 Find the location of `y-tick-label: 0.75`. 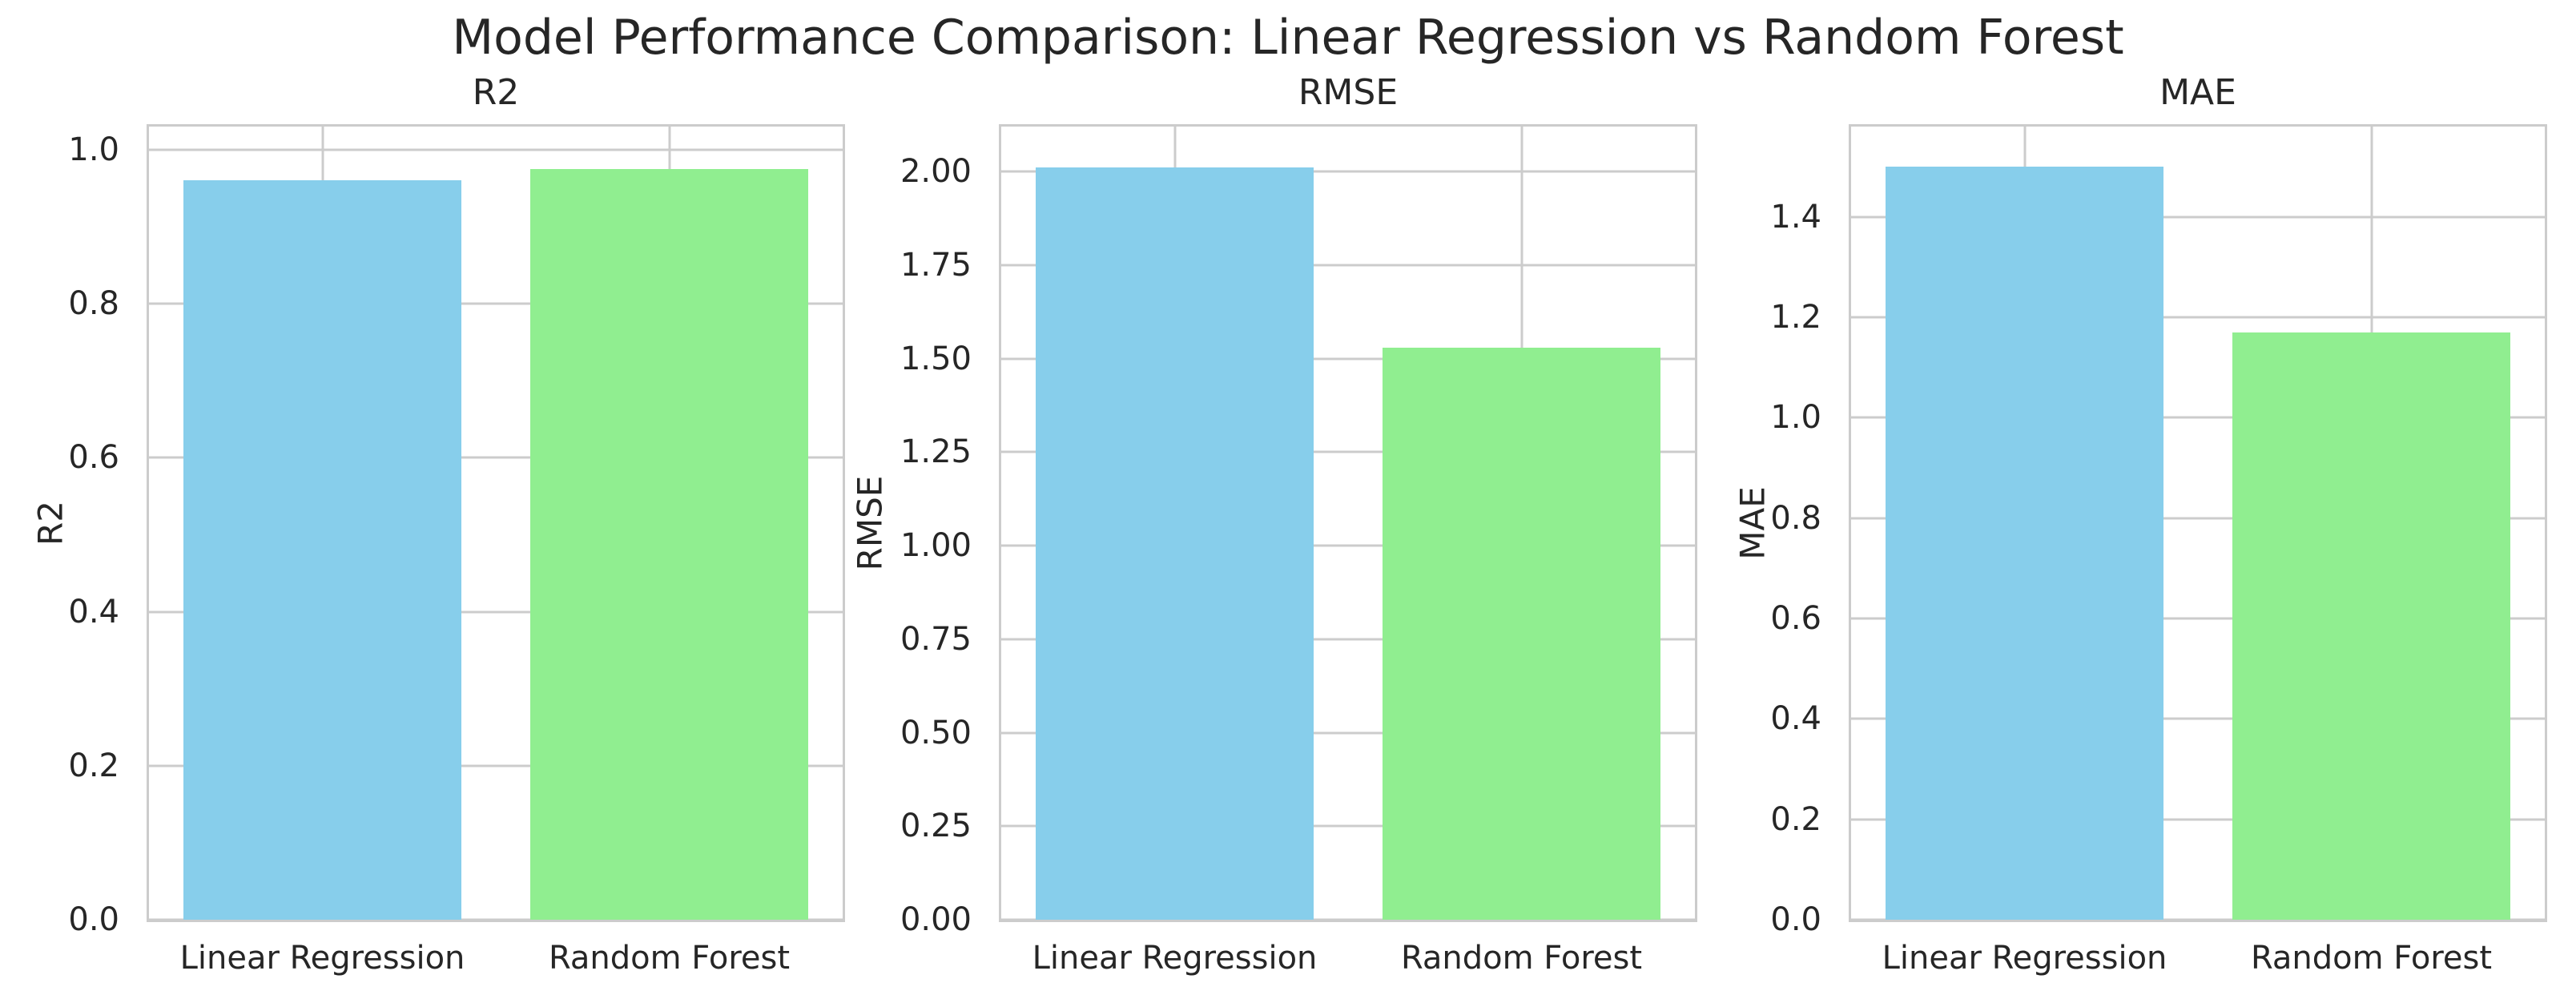

y-tick-label: 0.75 is located at coordinates (936, 639).